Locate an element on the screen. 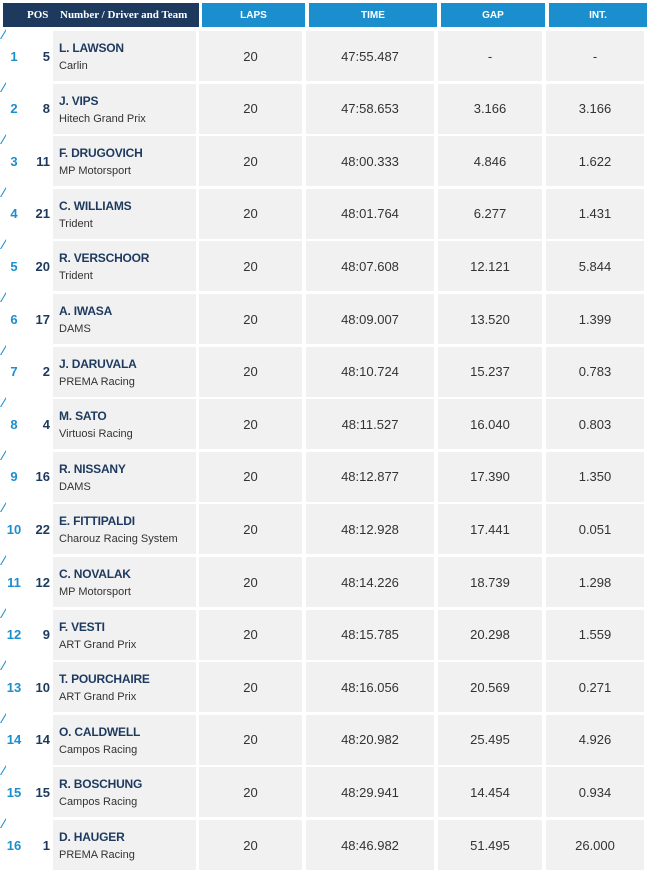  position: 8 is located at coordinates (14, 424).